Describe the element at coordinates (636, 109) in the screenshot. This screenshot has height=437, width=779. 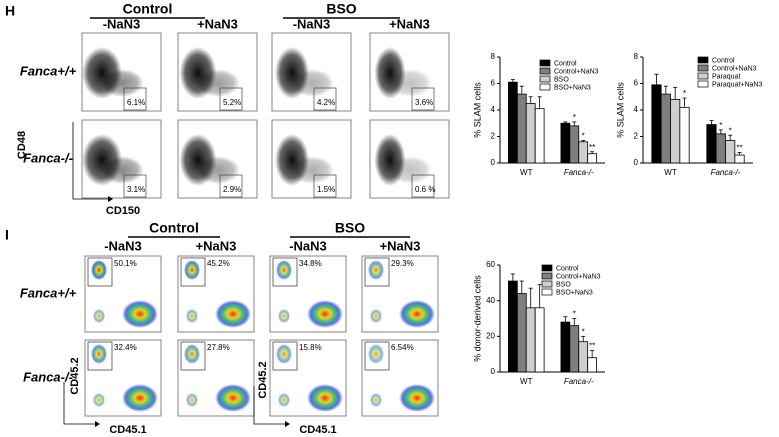
I see `y-tick-label: 4` at that location.